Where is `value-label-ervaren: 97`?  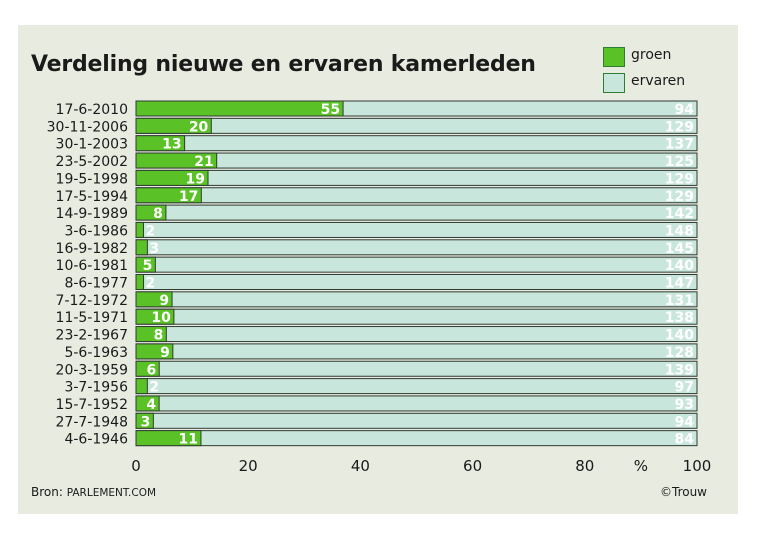 value-label-ervaren: 97 is located at coordinates (684, 388).